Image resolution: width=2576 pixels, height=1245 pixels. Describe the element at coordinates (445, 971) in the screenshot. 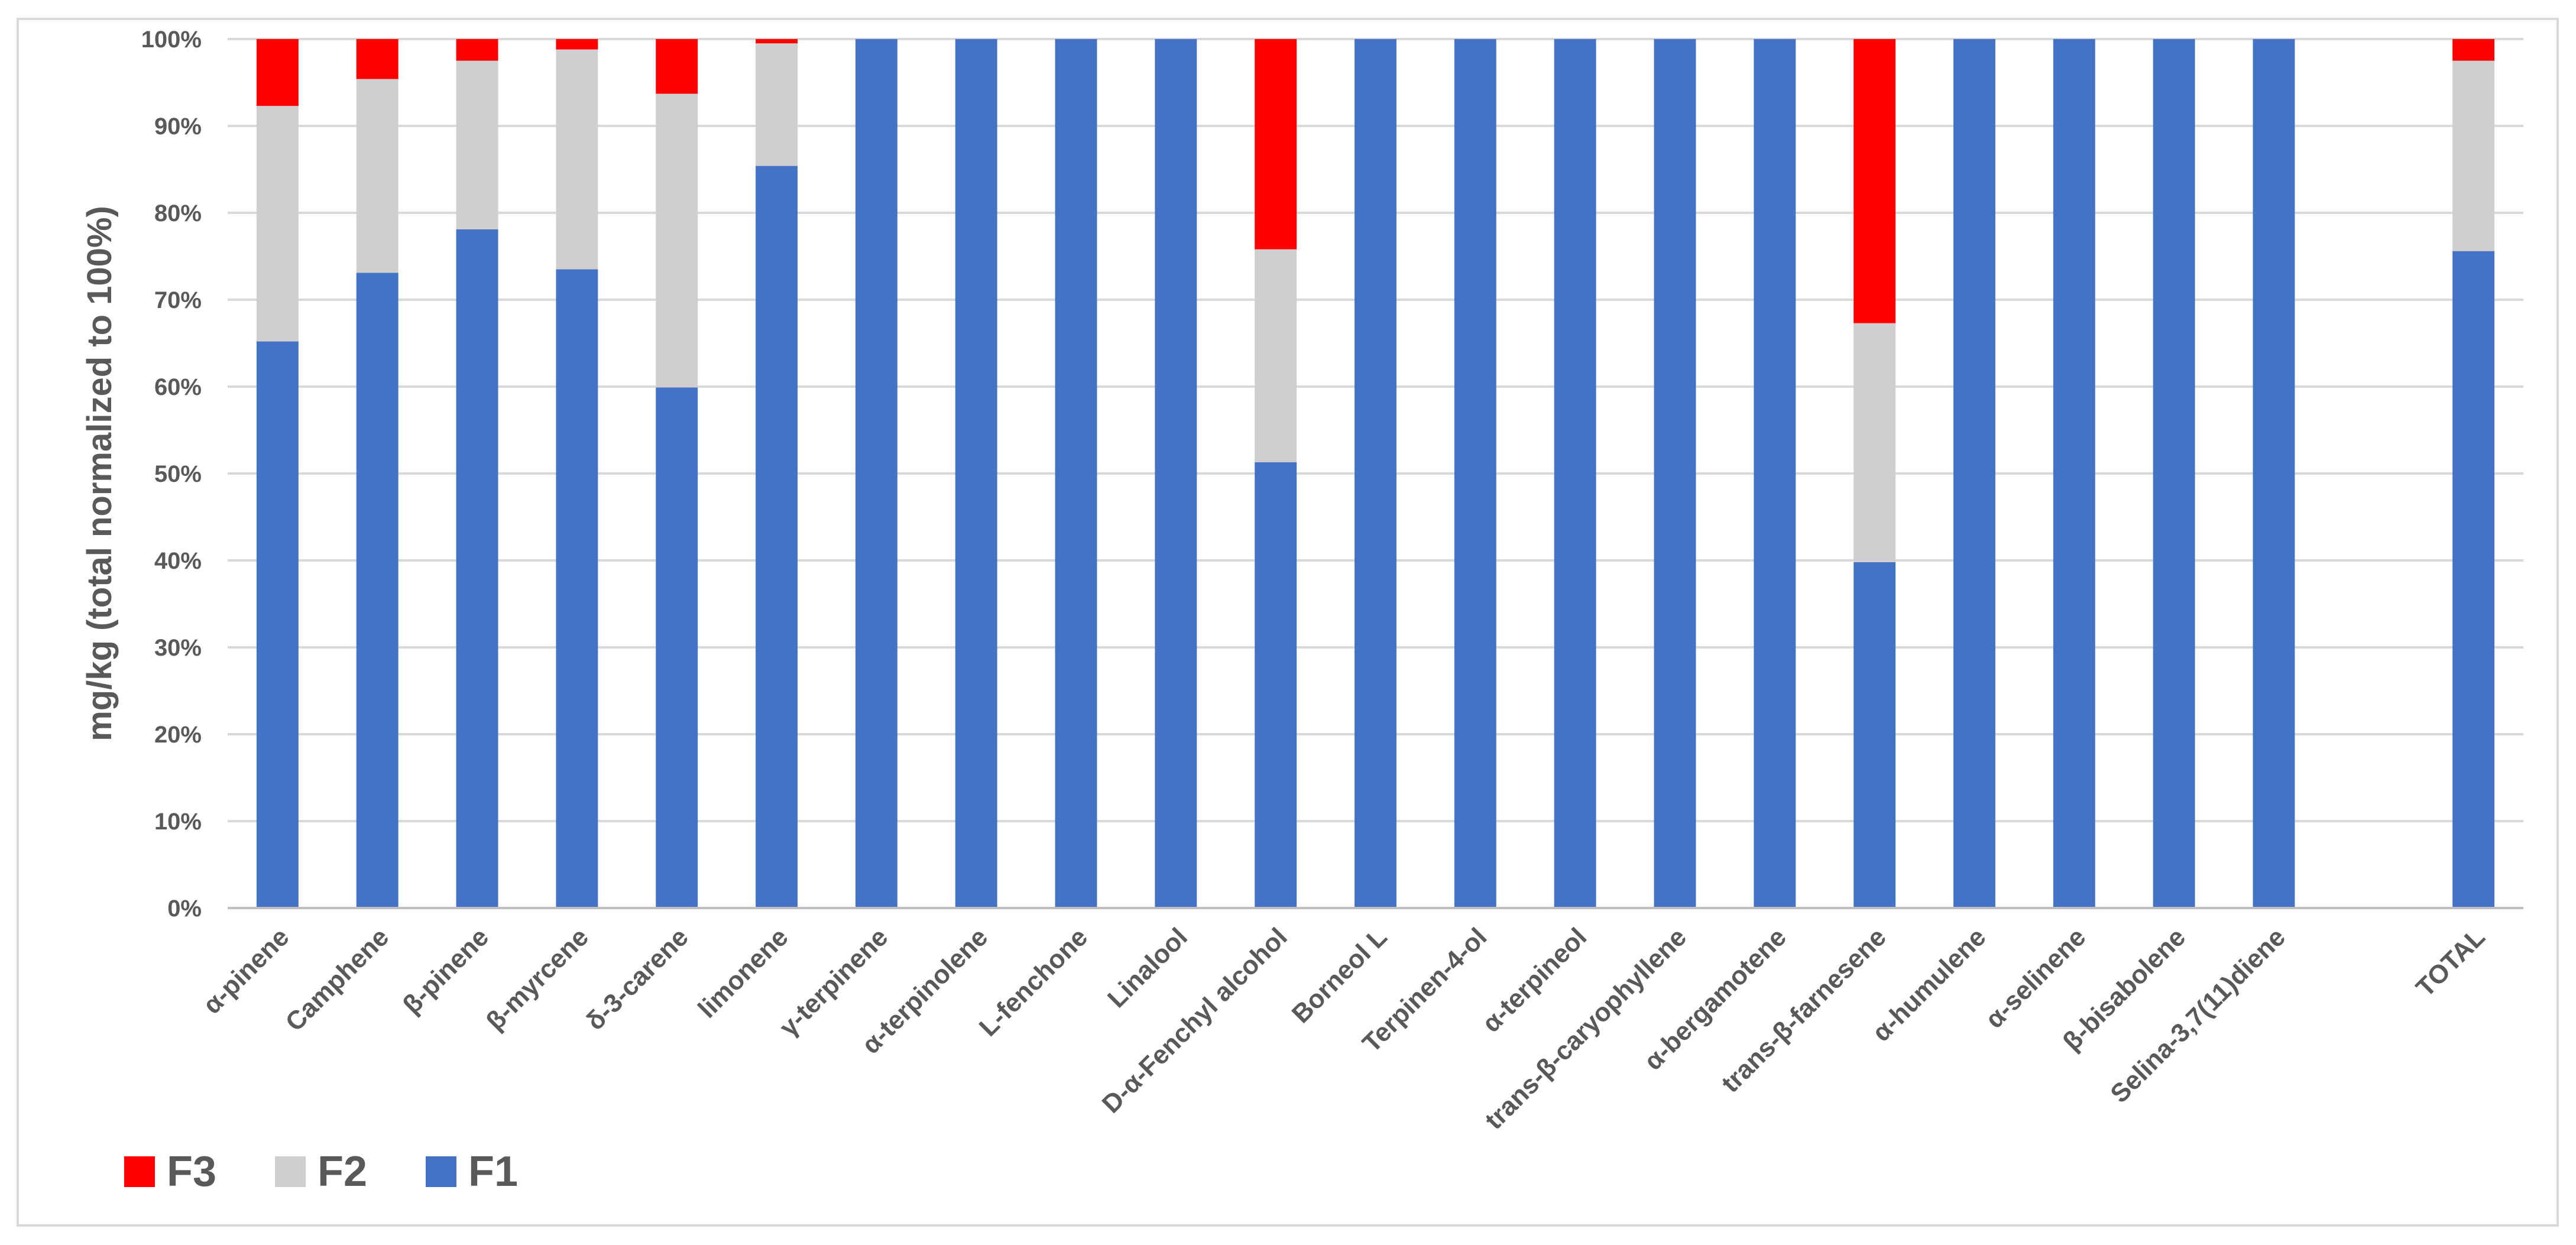

I see `x-tick-label: β-pinene` at that location.